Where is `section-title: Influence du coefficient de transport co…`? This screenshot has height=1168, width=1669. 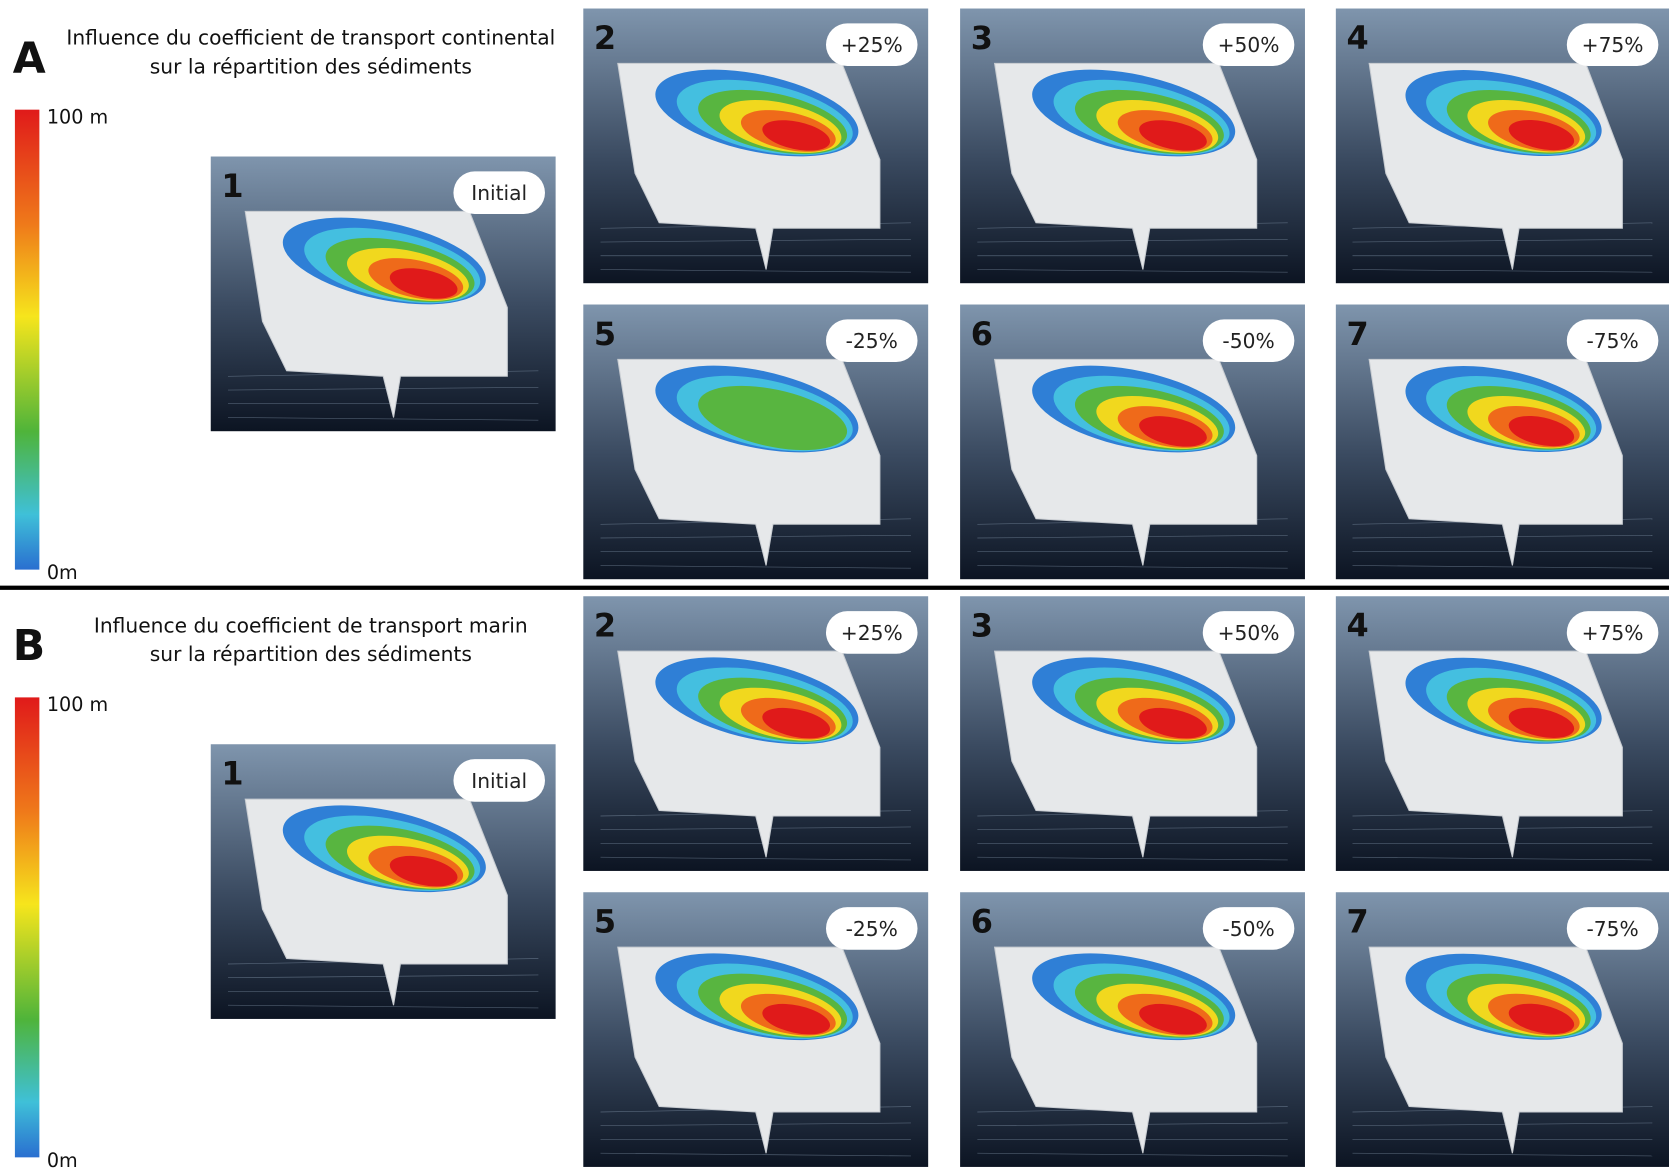
section-title: Influence du coefficient de transport co… is located at coordinates (310, 38).